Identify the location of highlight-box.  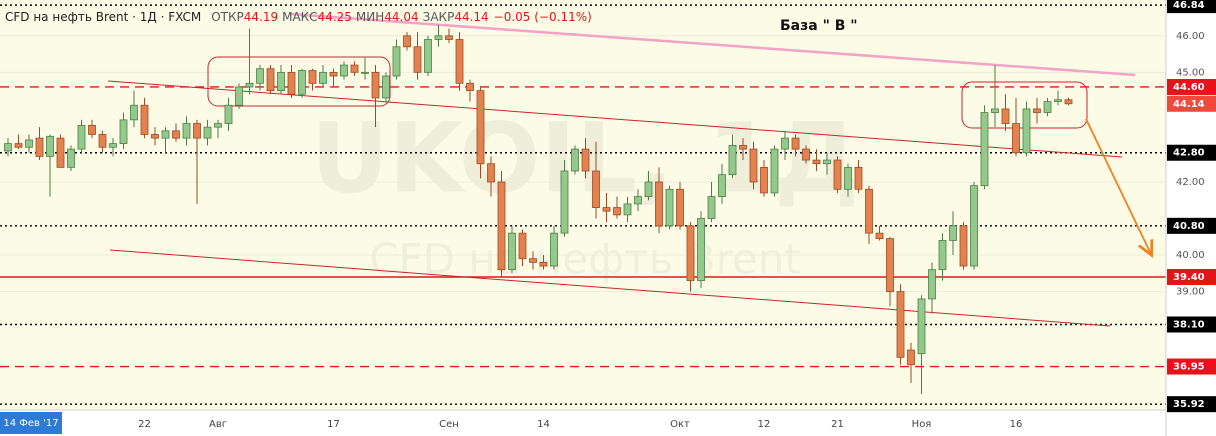
(299, 81).